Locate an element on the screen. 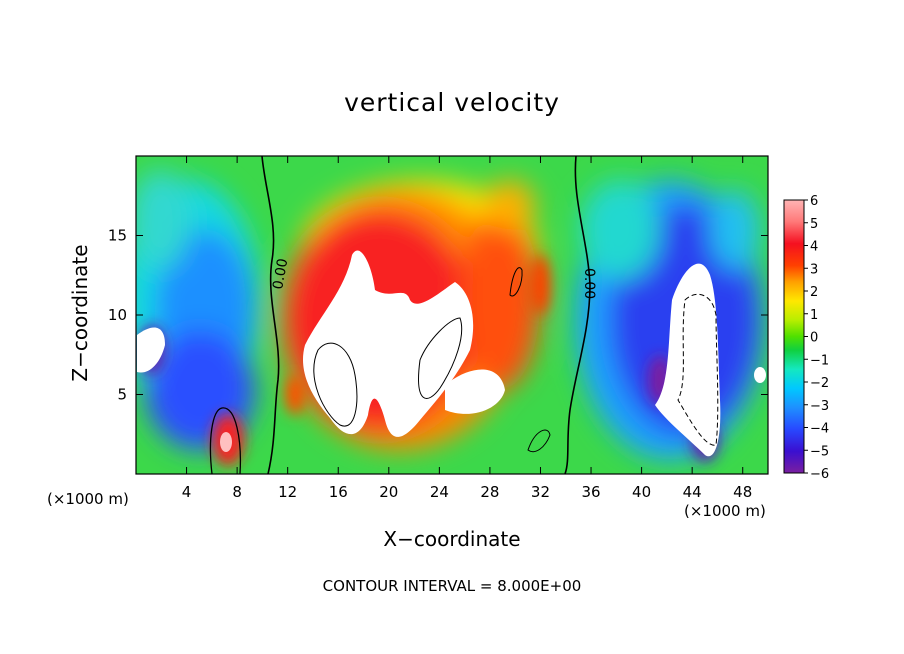 The width and height of the screenshot is (904, 654). y-tick-label: 15 is located at coordinates (117, 236).